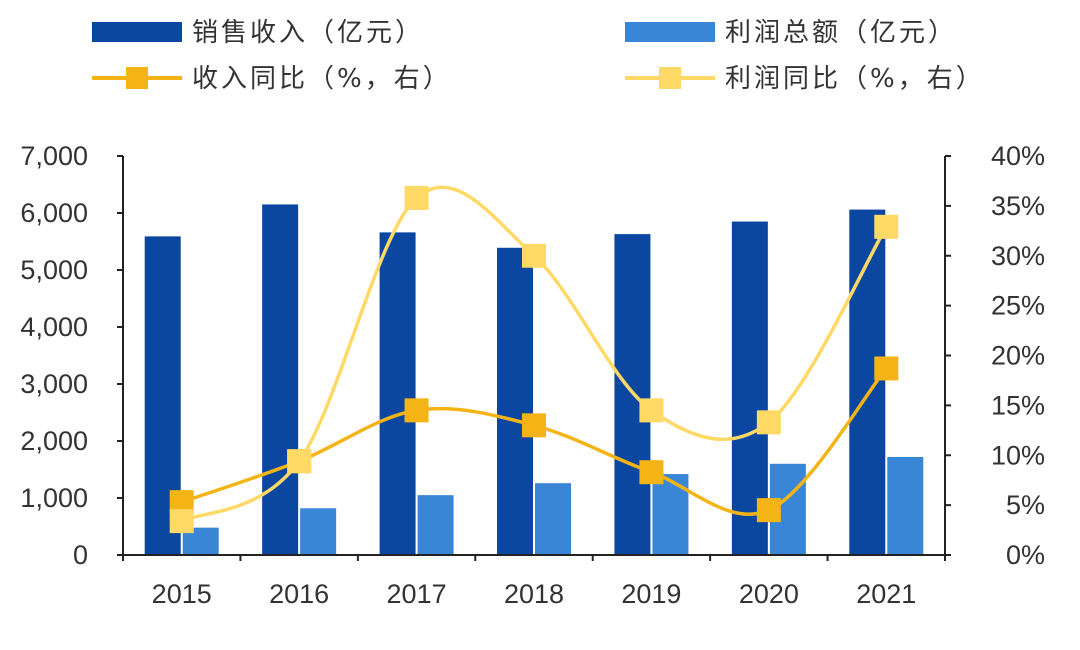  I want to click on x-tick-label-2016: 2016, so click(299, 594).